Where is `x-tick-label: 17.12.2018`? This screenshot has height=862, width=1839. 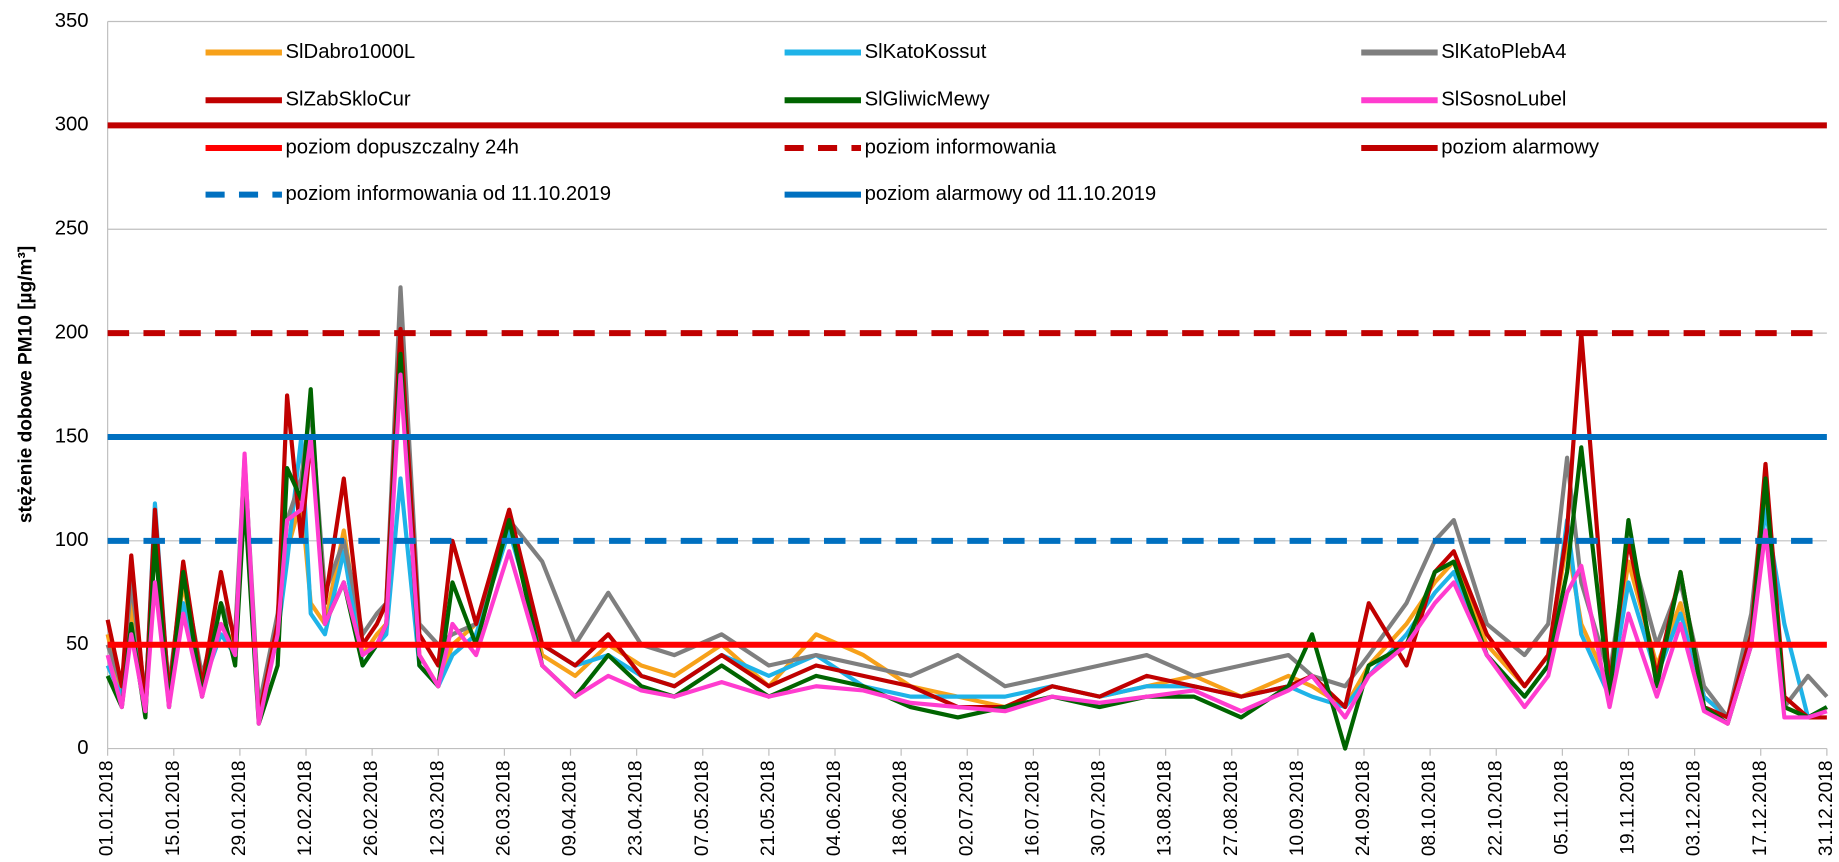
x-tick-label: 17.12.2018 is located at coordinates (1760, 809).